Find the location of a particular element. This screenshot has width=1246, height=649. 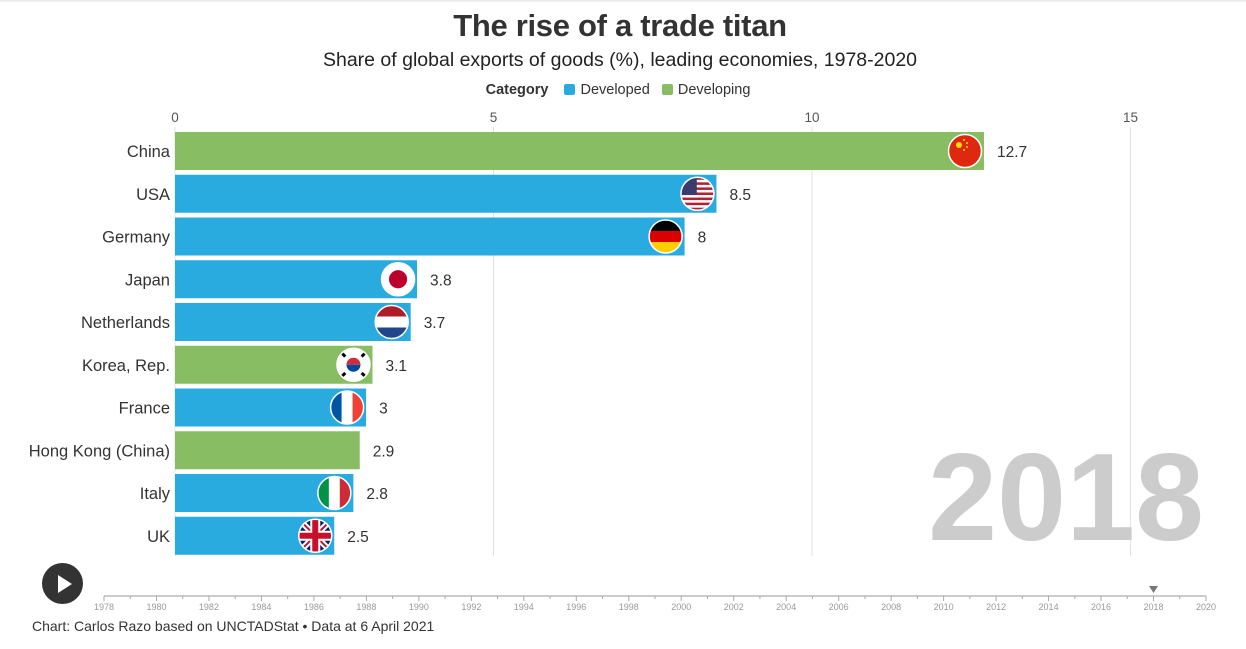

italy-flag-icon is located at coordinates (334, 493).